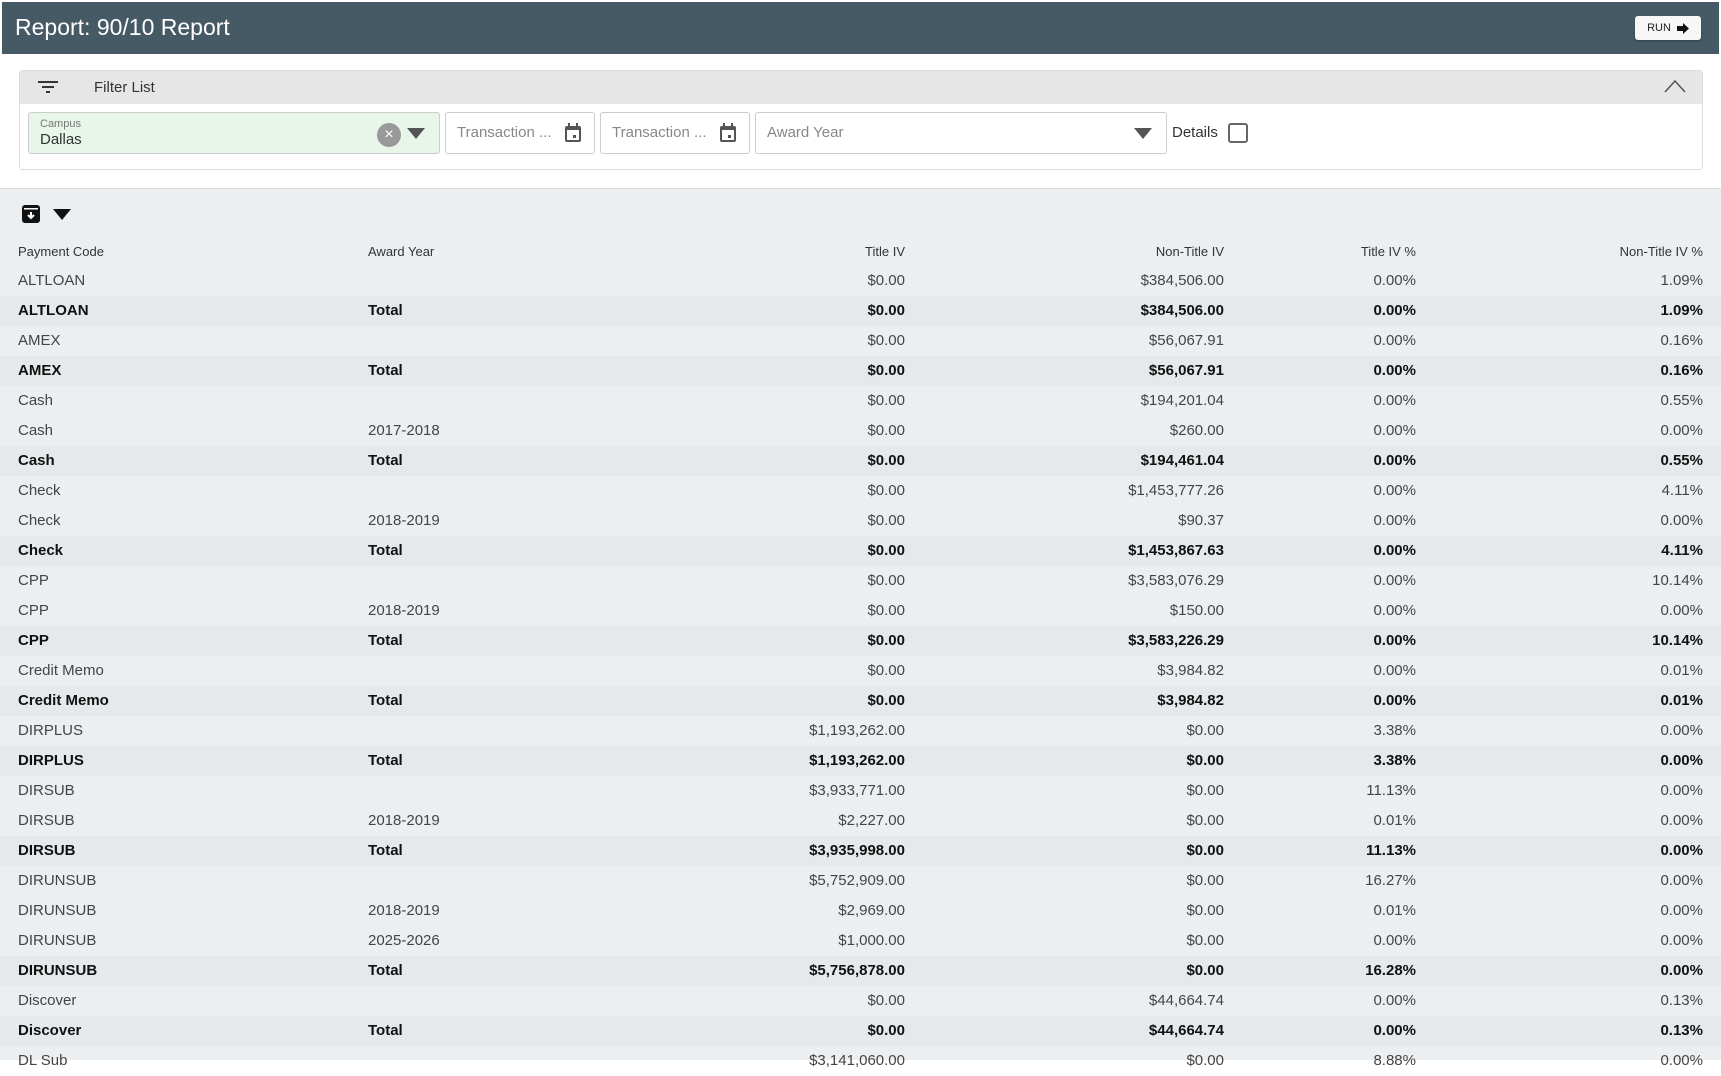 The height and width of the screenshot is (1076, 1721). I want to click on cell-code: CPP, so click(33, 640).